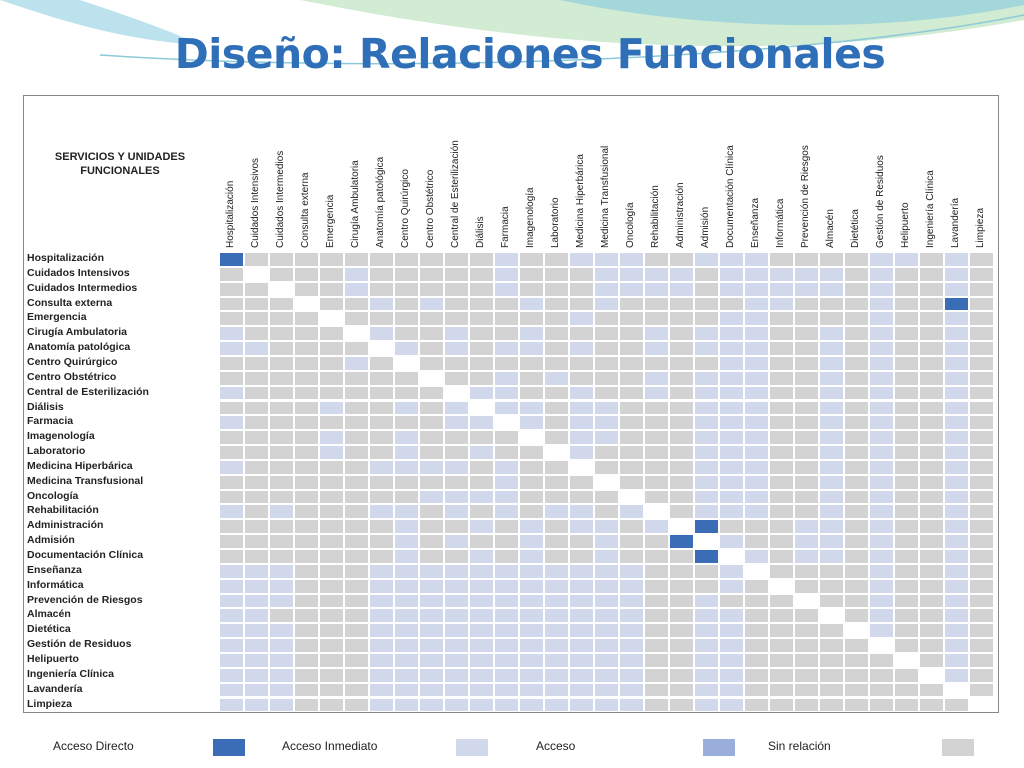  Describe the element at coordinates (805, 196) in the screenshot. I see `col-header: Prevención de Riesgos` at that location.